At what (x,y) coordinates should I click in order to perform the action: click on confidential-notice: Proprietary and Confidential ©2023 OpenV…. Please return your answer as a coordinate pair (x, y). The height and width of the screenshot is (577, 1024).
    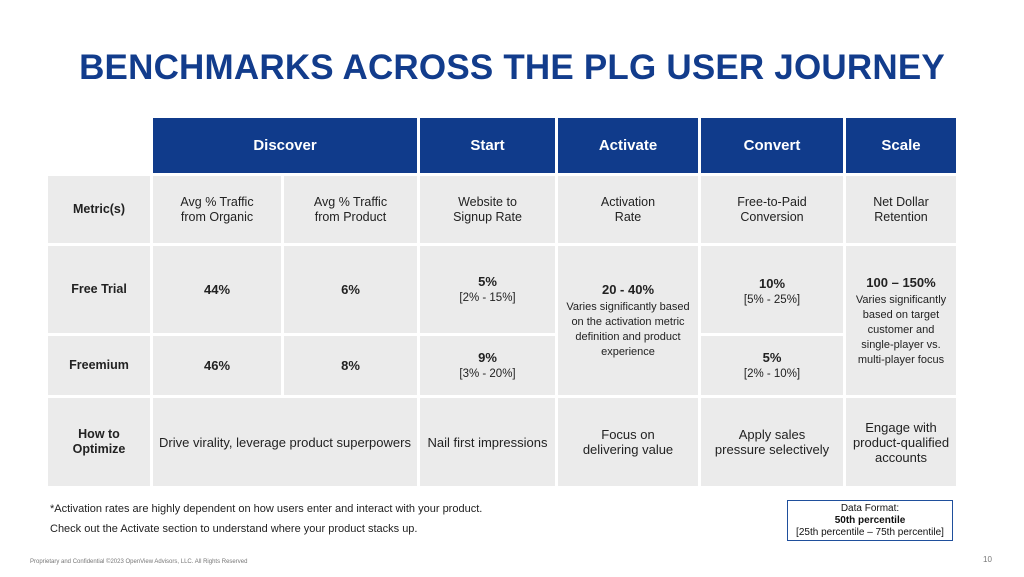
    Looking at the image, I should click on (139, 562).